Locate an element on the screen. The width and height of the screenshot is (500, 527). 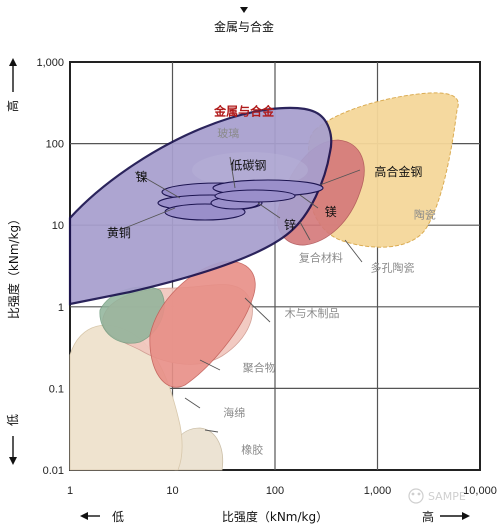
watermark-icon is located at coordinates (416, 496).